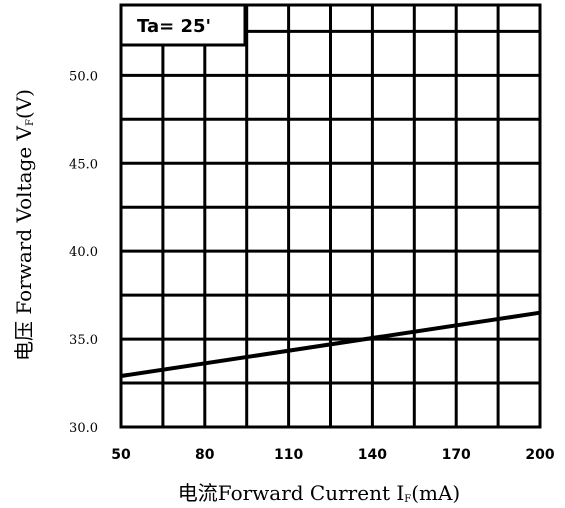 The width and height of the screenshot is (565, 508). I want to click on y-axis-label: 电压 Forward Voltage VF(V), so click(24, 225).